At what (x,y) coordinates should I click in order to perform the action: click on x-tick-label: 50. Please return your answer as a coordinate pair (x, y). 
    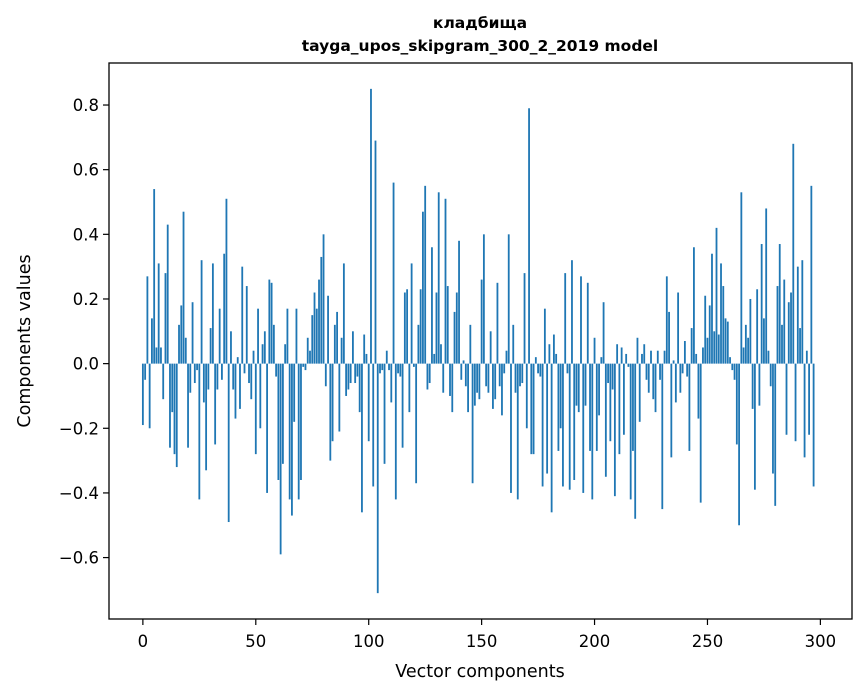
    Looking at the image, I should click on (255, 641).